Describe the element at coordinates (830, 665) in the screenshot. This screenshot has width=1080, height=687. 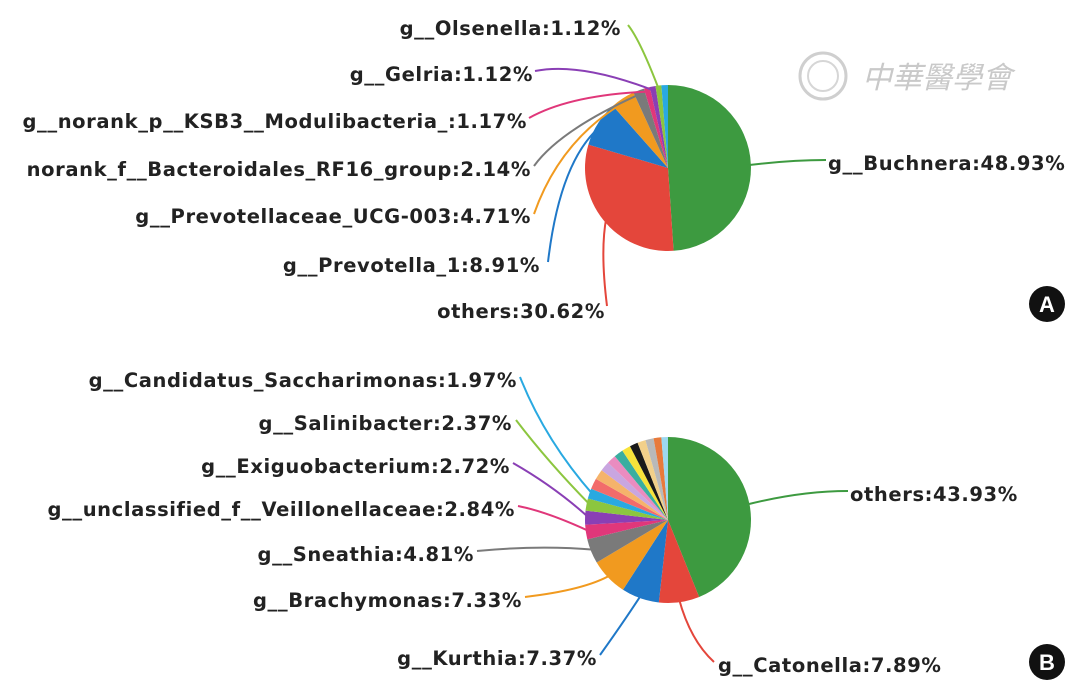
I see `label-b-catonella: g__Catonella:7.89%` at that location.